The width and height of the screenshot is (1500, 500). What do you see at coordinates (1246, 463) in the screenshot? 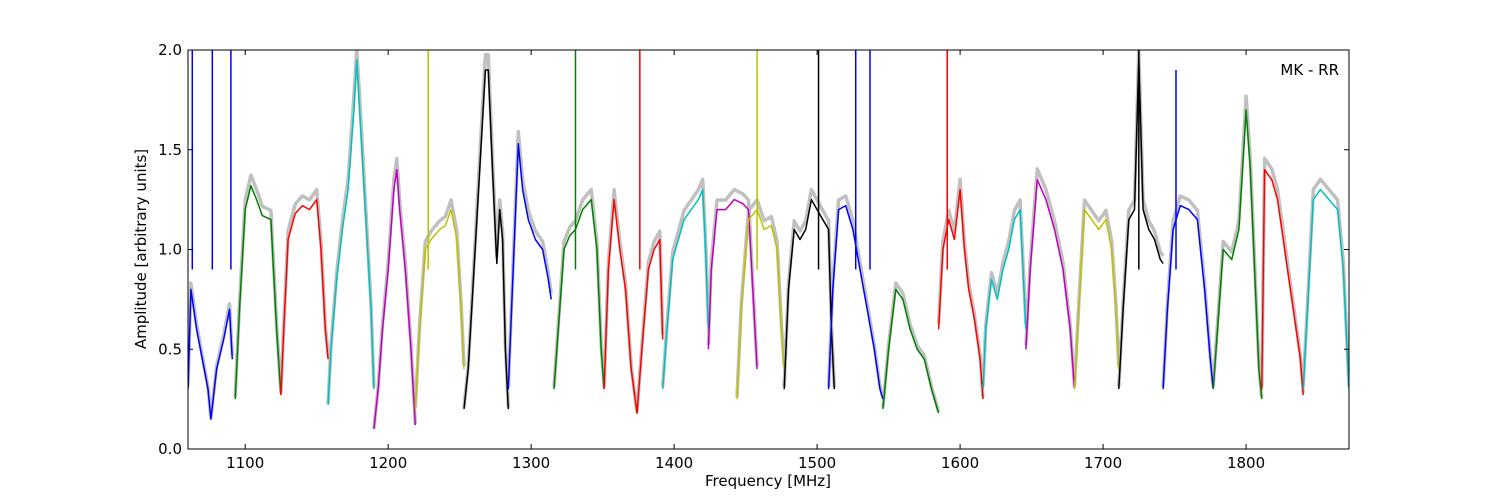
I see `x-tick-label-7: 1800` at bounding box center [1246, 463].